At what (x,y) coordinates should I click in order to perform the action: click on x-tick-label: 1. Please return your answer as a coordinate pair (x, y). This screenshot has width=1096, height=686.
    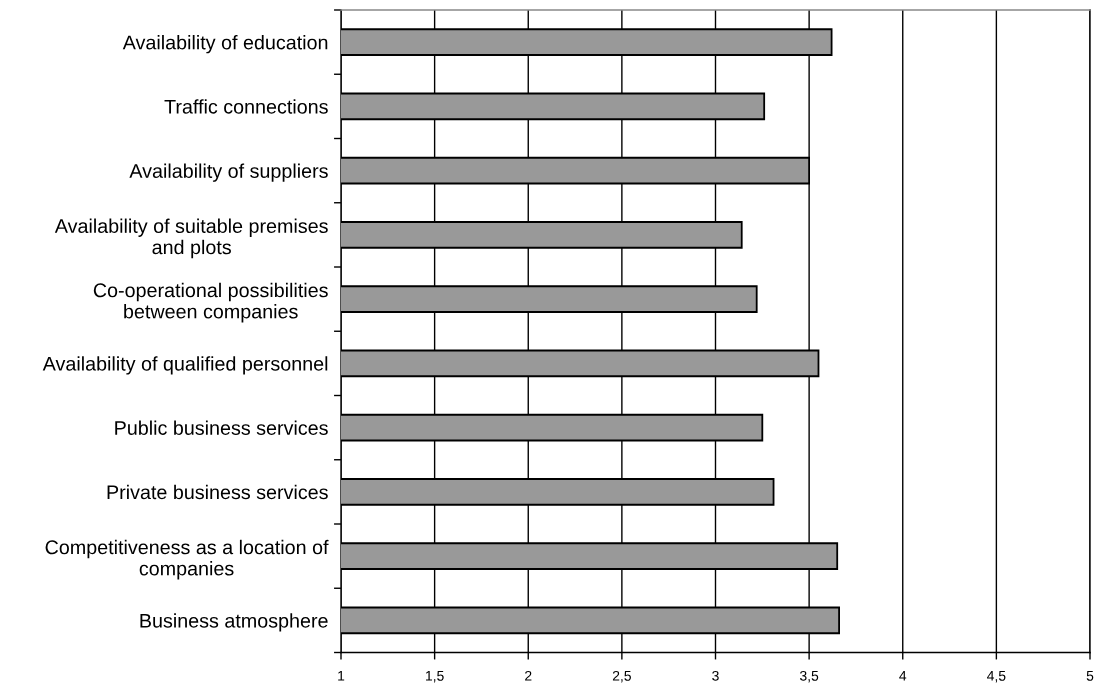
    Looking at the image, I should click on (341, 676).